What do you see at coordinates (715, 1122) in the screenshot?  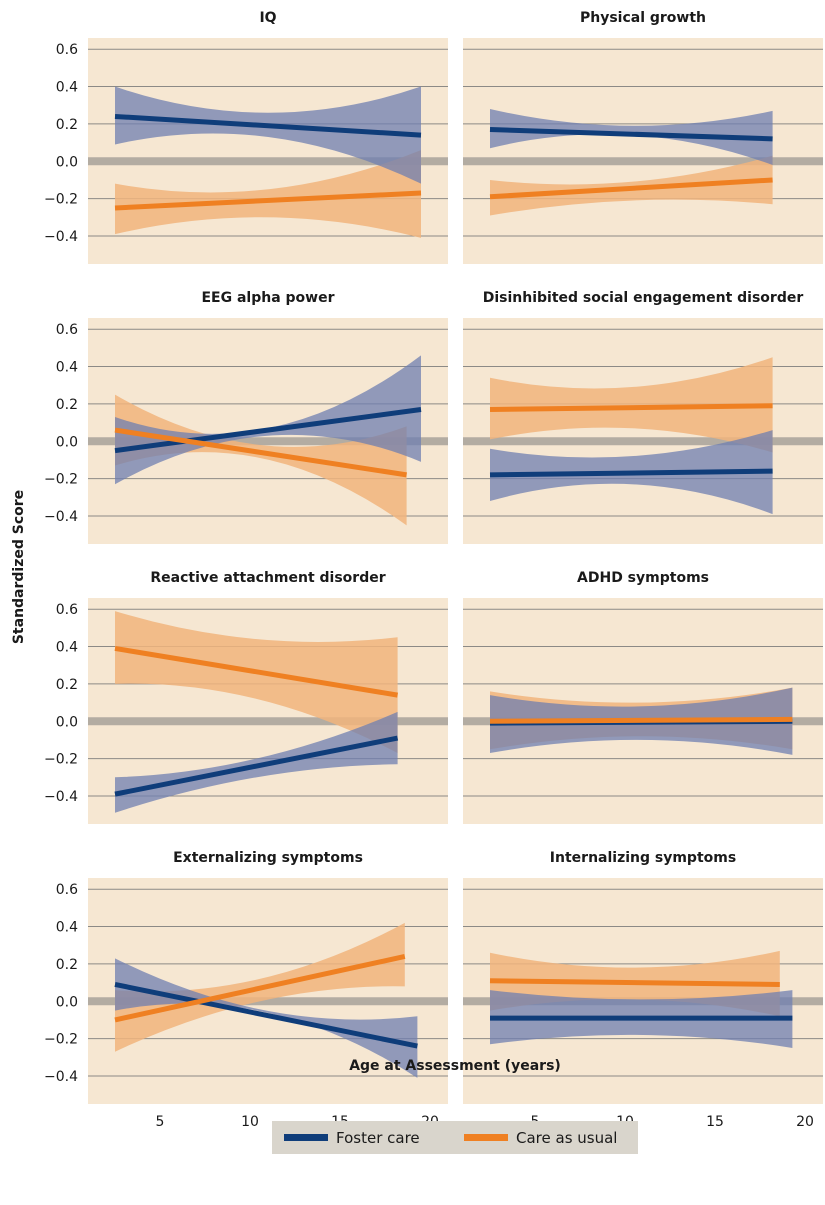 I see `x-tick-label: 15` at bounding box center [715, 1122].